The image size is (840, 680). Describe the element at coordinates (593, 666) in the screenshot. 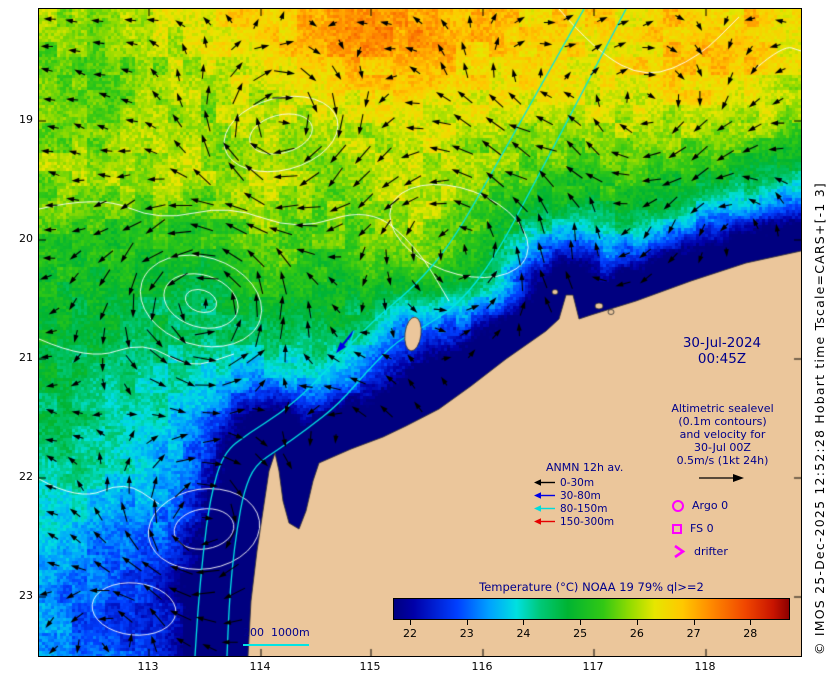

I see `lon-axis-label: 117` at that location.